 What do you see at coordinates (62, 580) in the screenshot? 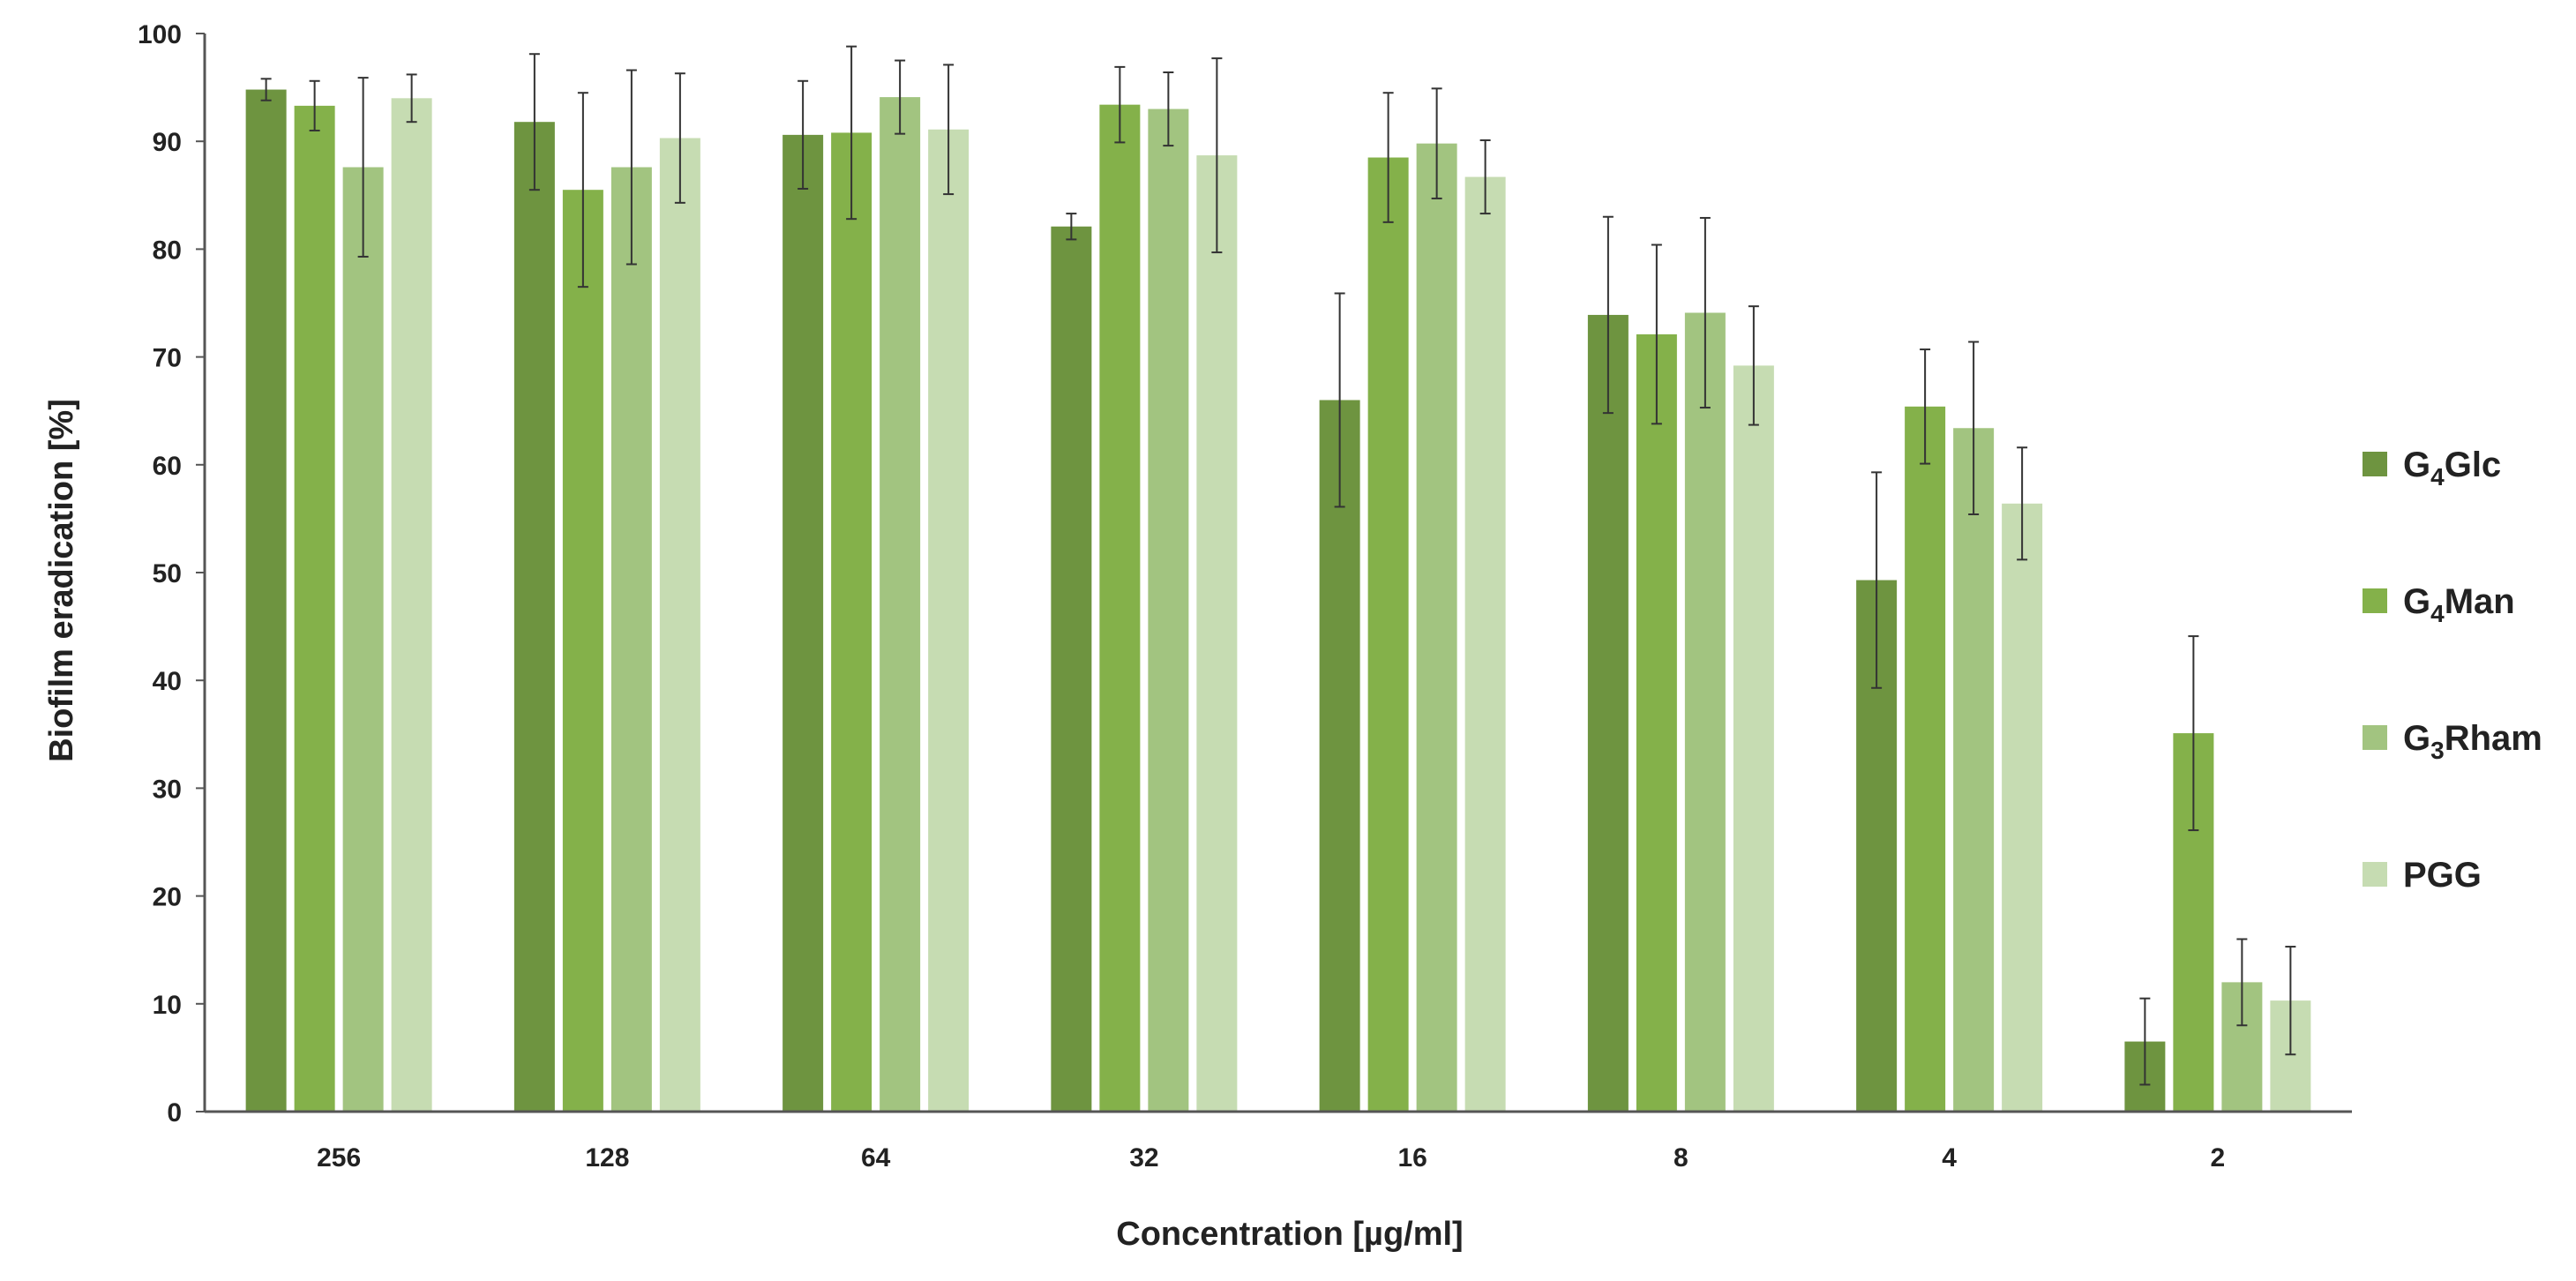
I see `y-axis-title: Biofilm eradication [%]` at bounding box center [62, 580].